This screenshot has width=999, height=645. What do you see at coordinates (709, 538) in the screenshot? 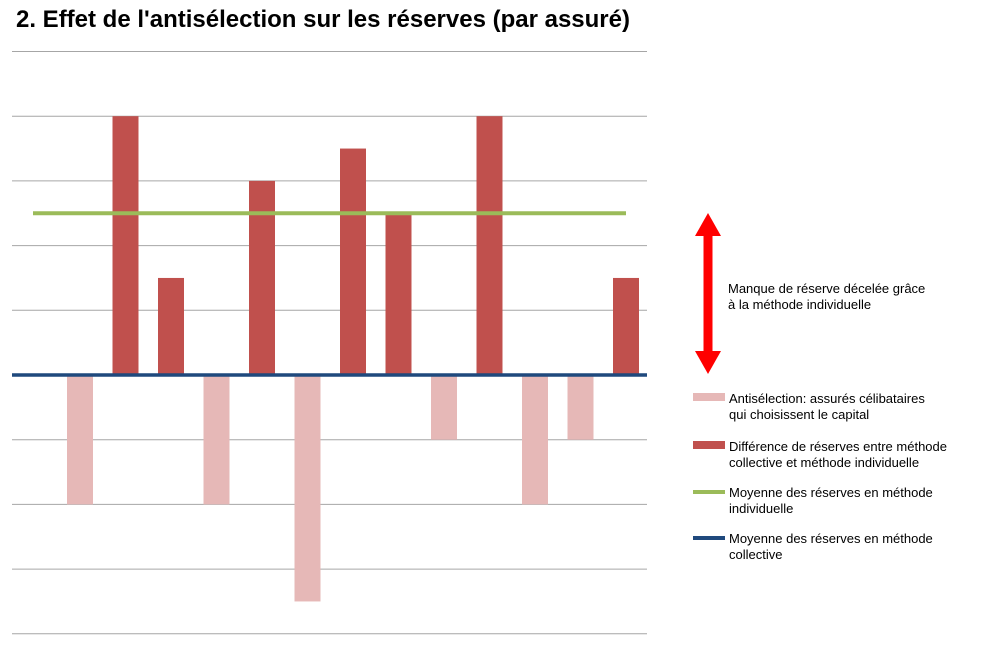
I see `legend-swatch-moyenne-collective` at bounding box center [709, 538].